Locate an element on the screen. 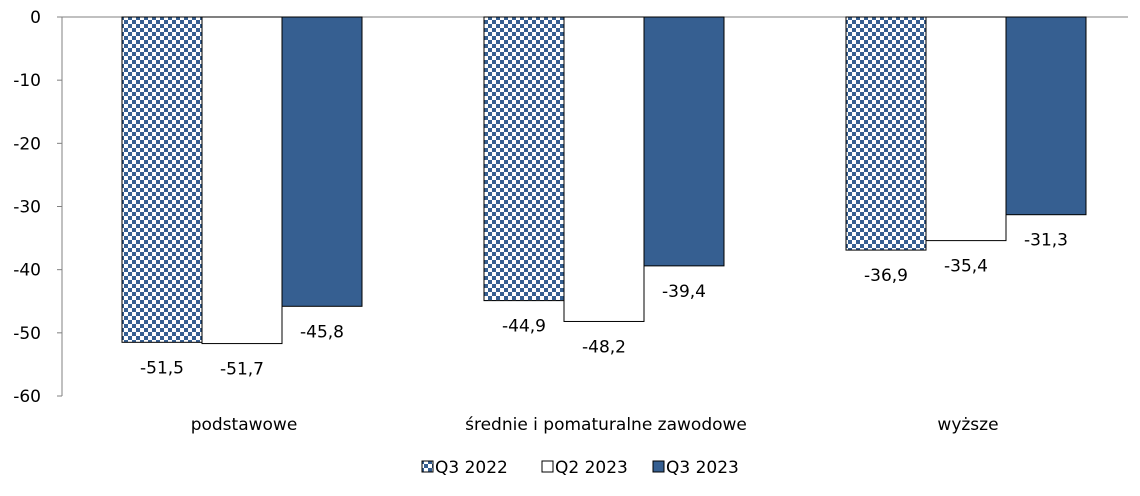  data-label: -35,4 is located at coordinates (966, 267).